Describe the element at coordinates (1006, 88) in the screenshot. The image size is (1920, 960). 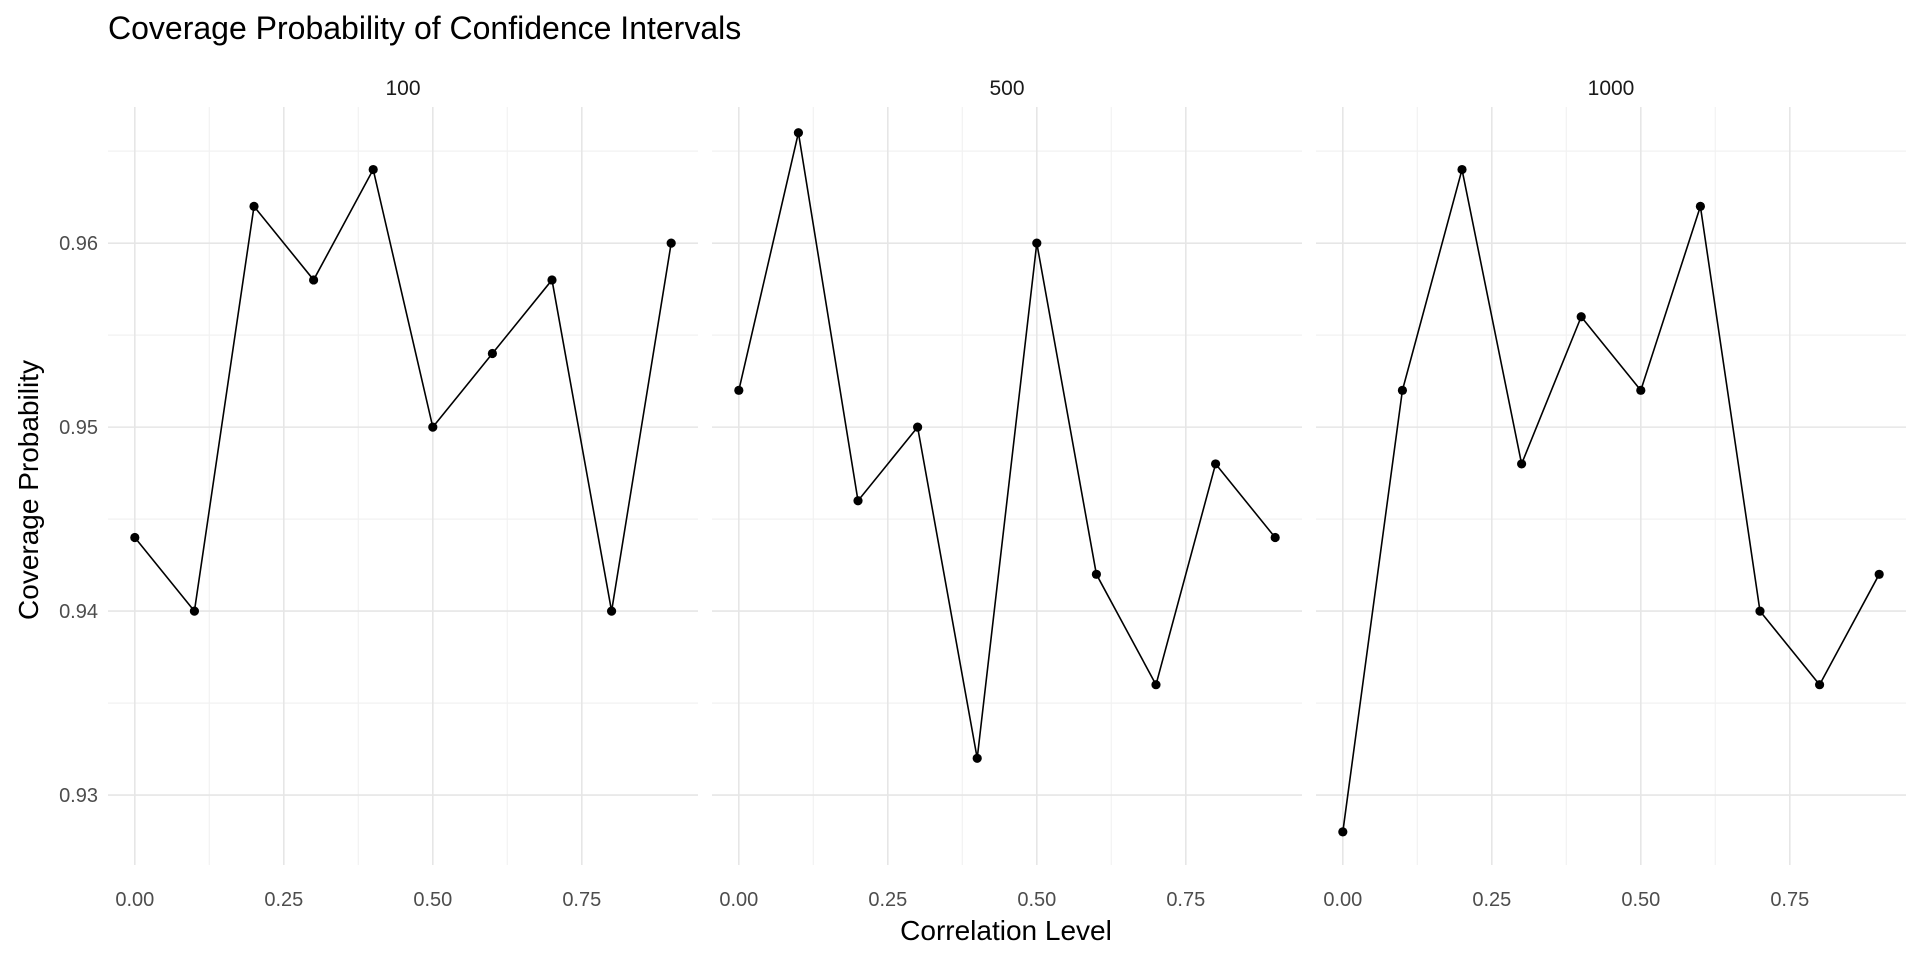
I see `facet-strip-label: 500` at that location.